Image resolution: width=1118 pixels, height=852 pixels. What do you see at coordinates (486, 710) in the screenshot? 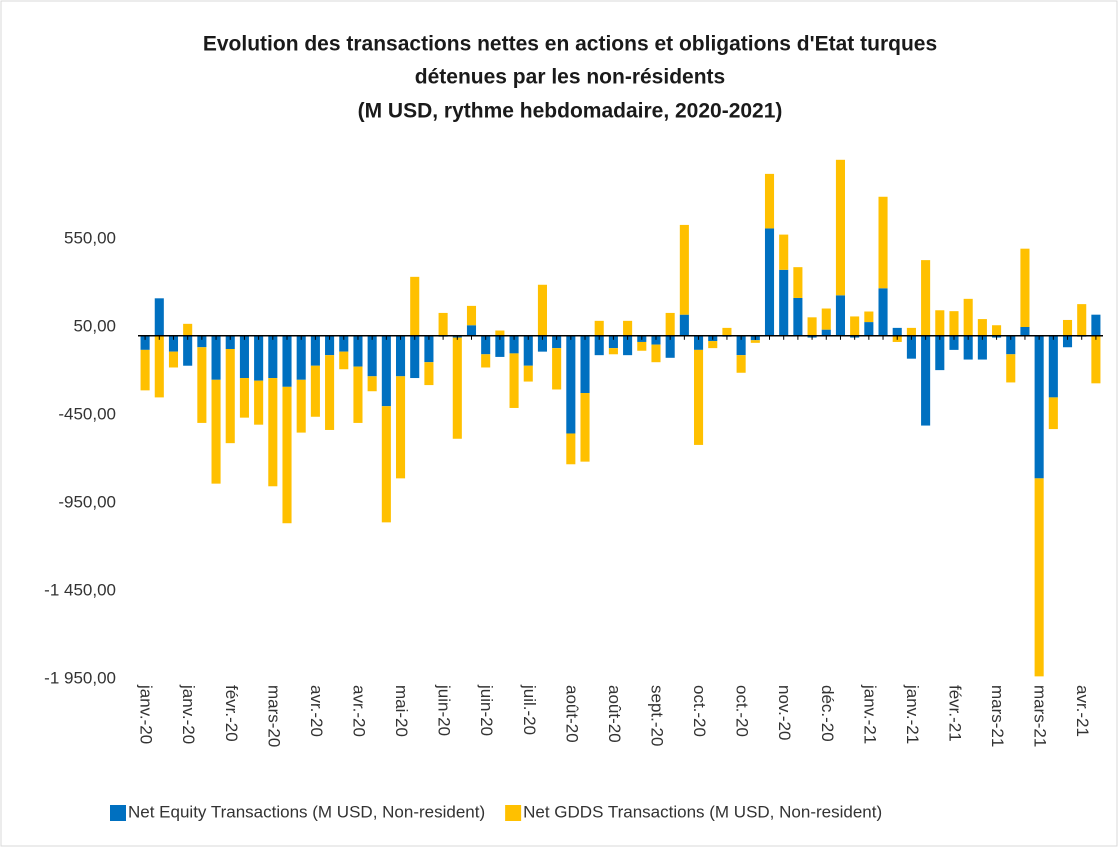
I see `x-tick-label: juin-20` at bounding box center [486, 710].